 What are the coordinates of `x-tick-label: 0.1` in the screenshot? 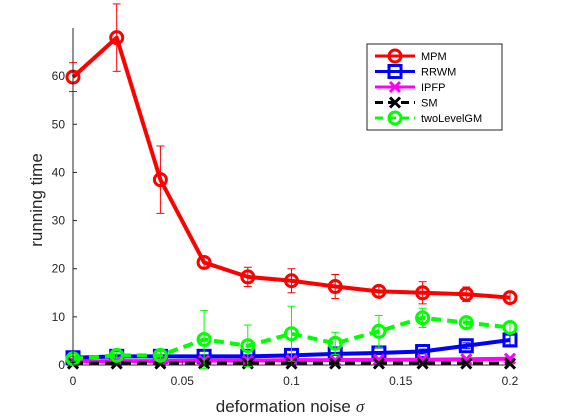 It's located at (291, 381).